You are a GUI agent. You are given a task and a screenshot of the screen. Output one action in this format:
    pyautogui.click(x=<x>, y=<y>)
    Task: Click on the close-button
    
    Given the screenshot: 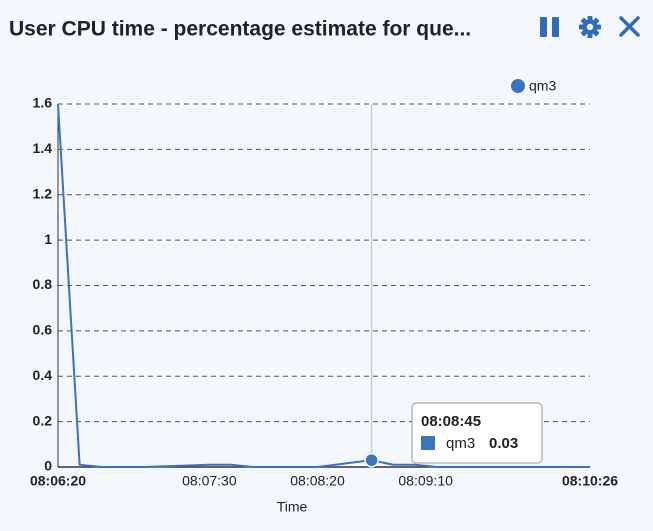 What is the action you would take?
    pyautogui.click(x=629, y=26)
    